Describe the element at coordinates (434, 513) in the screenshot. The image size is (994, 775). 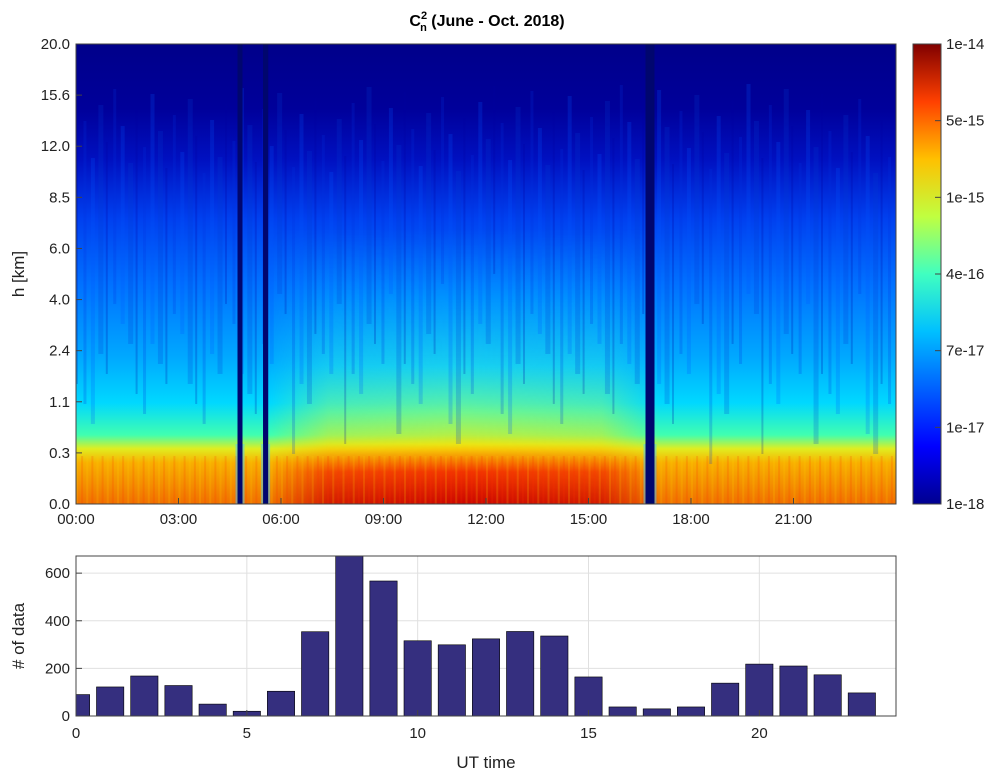
I see `heatmap-x-axis: 00:00 03:00 06:00 09:00 12:00 15:00 18:00 21:00` at that location.